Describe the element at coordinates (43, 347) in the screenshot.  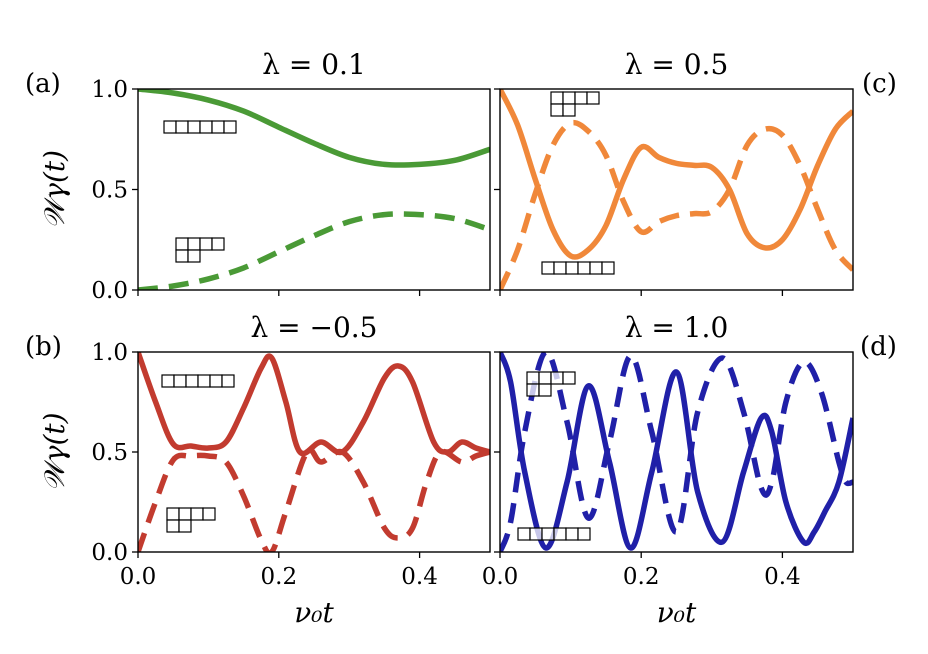
I see `panel-label: (b)` at that location.